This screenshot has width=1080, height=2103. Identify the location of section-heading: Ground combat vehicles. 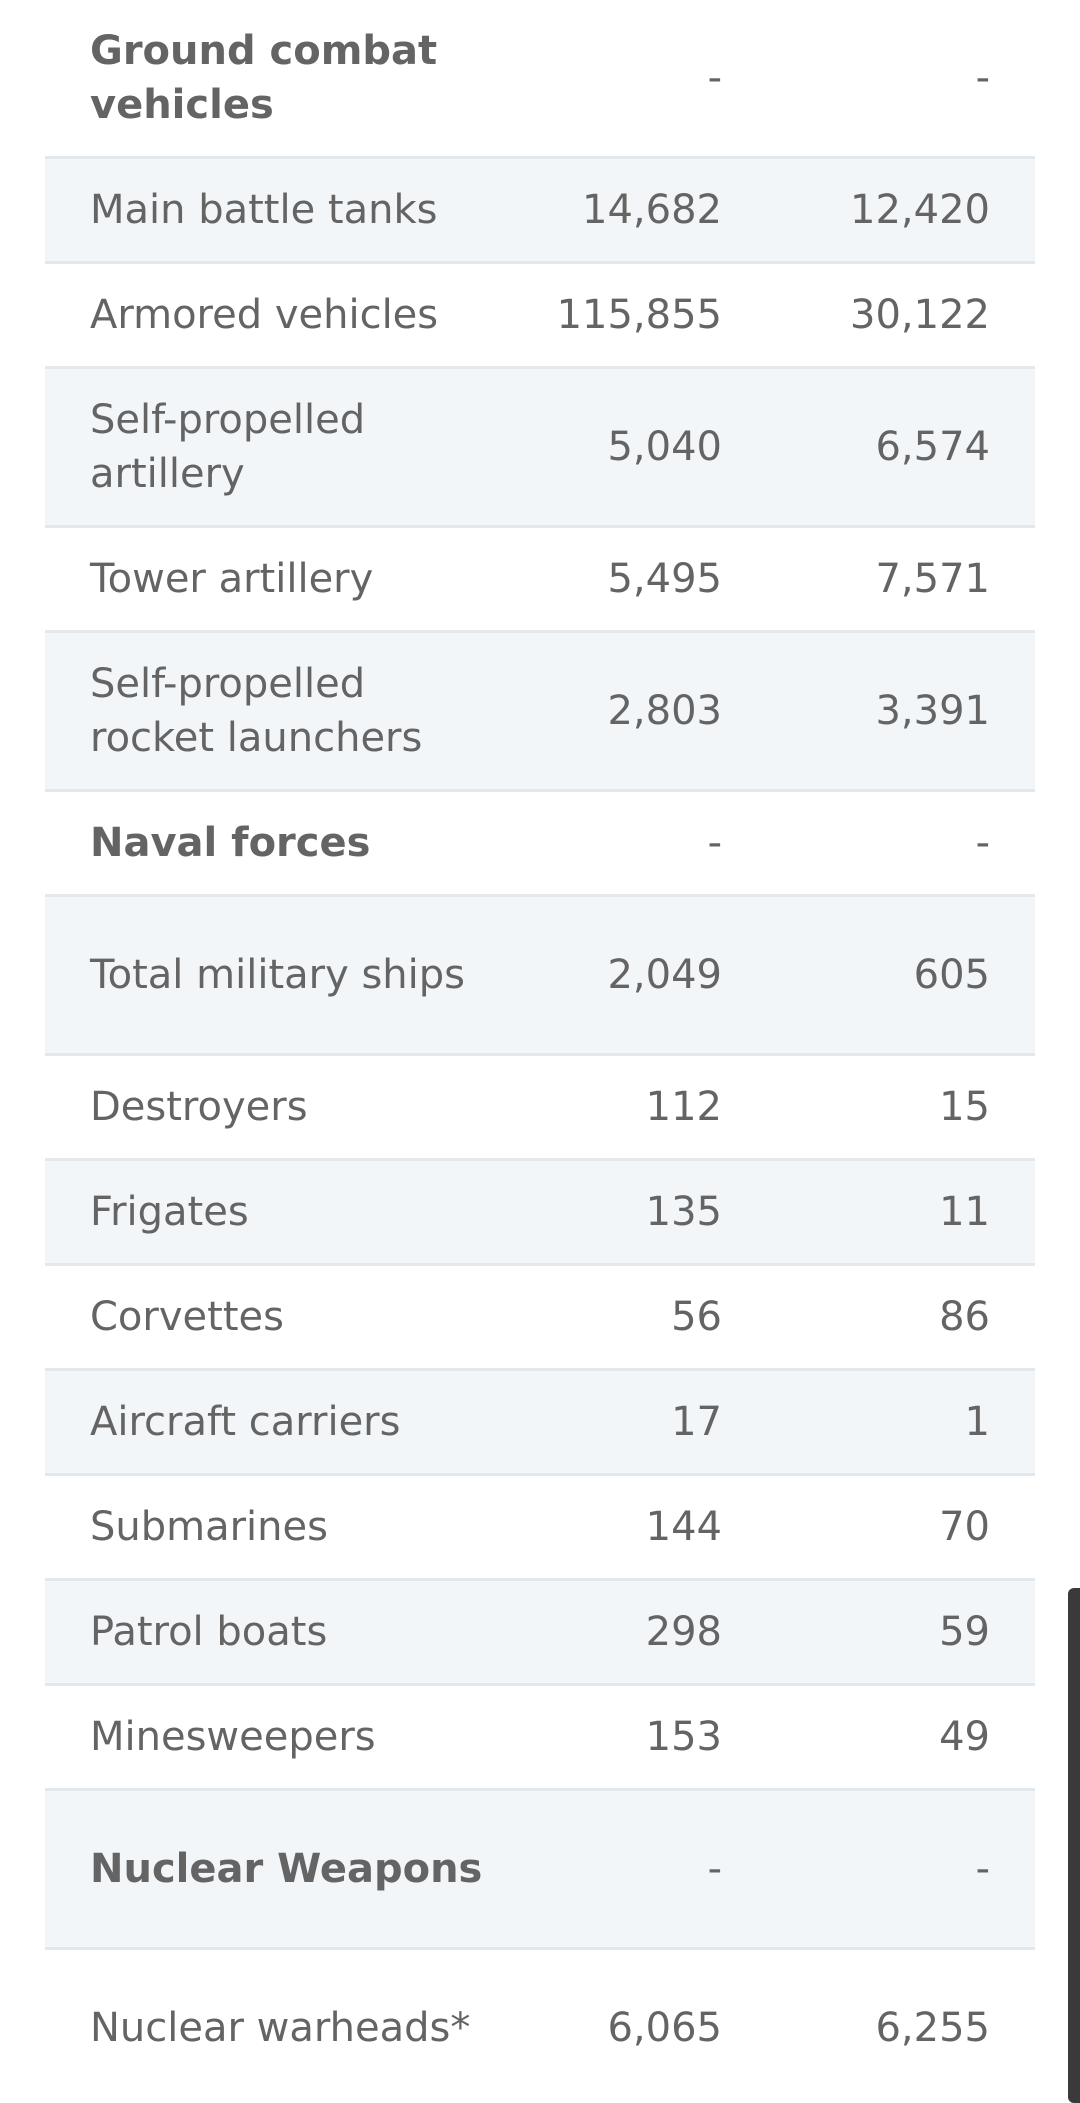
(264, 78).